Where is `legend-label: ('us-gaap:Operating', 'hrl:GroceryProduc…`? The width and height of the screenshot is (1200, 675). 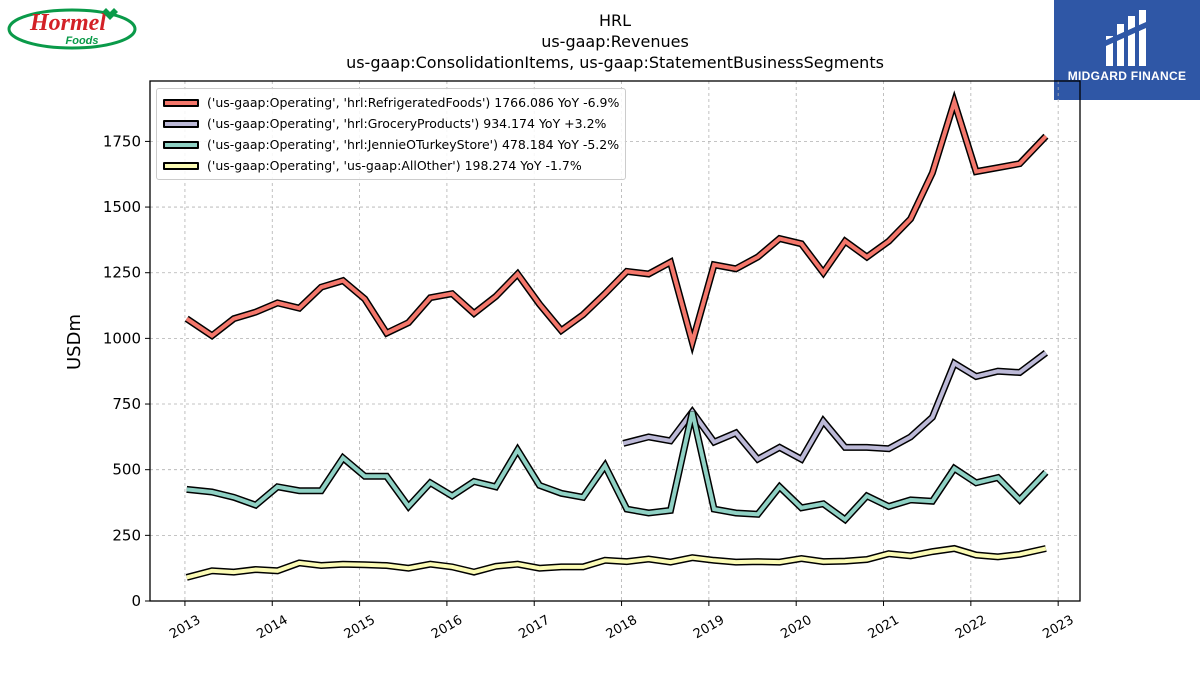 legend-label: ('us-gaap:Operating', 'hrl:GroceryProduc… is located at coordinates (407, 123).